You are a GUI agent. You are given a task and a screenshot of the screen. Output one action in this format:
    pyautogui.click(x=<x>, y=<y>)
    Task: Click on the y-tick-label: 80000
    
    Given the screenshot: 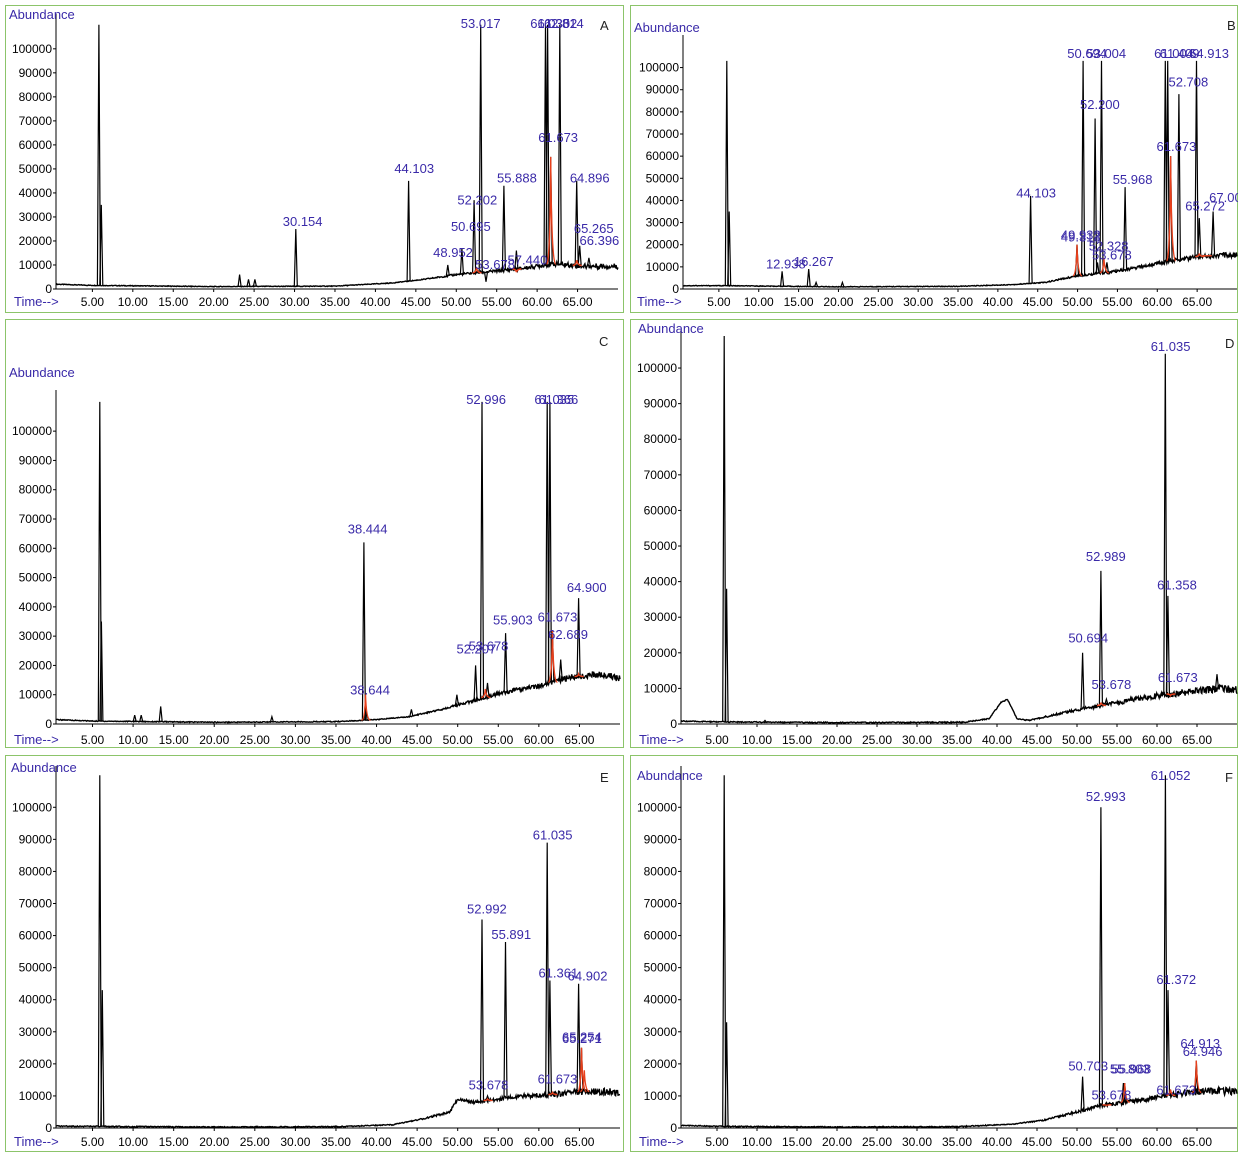 What is the action you would take?
    pyautogui.click(x=36, y=871)
    